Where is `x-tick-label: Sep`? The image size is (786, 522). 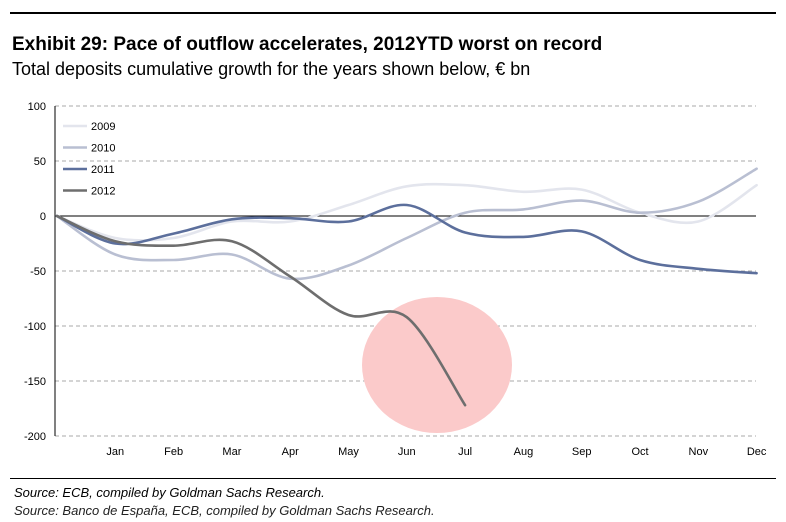
x-tick-label: Sep is located at coordinates (582, 452).